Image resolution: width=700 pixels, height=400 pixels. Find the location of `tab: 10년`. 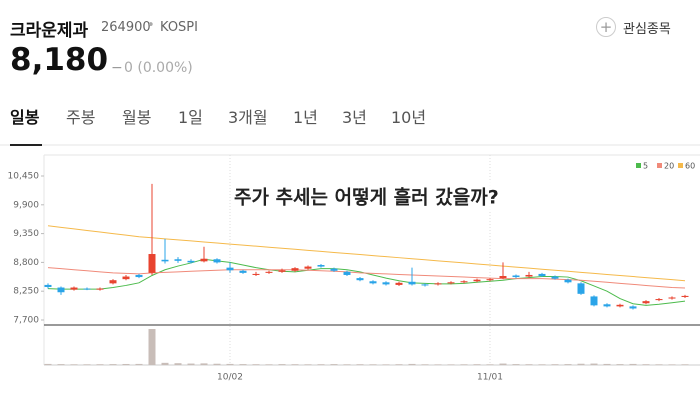

tab: 10년 is located at coordinates (409, 117).